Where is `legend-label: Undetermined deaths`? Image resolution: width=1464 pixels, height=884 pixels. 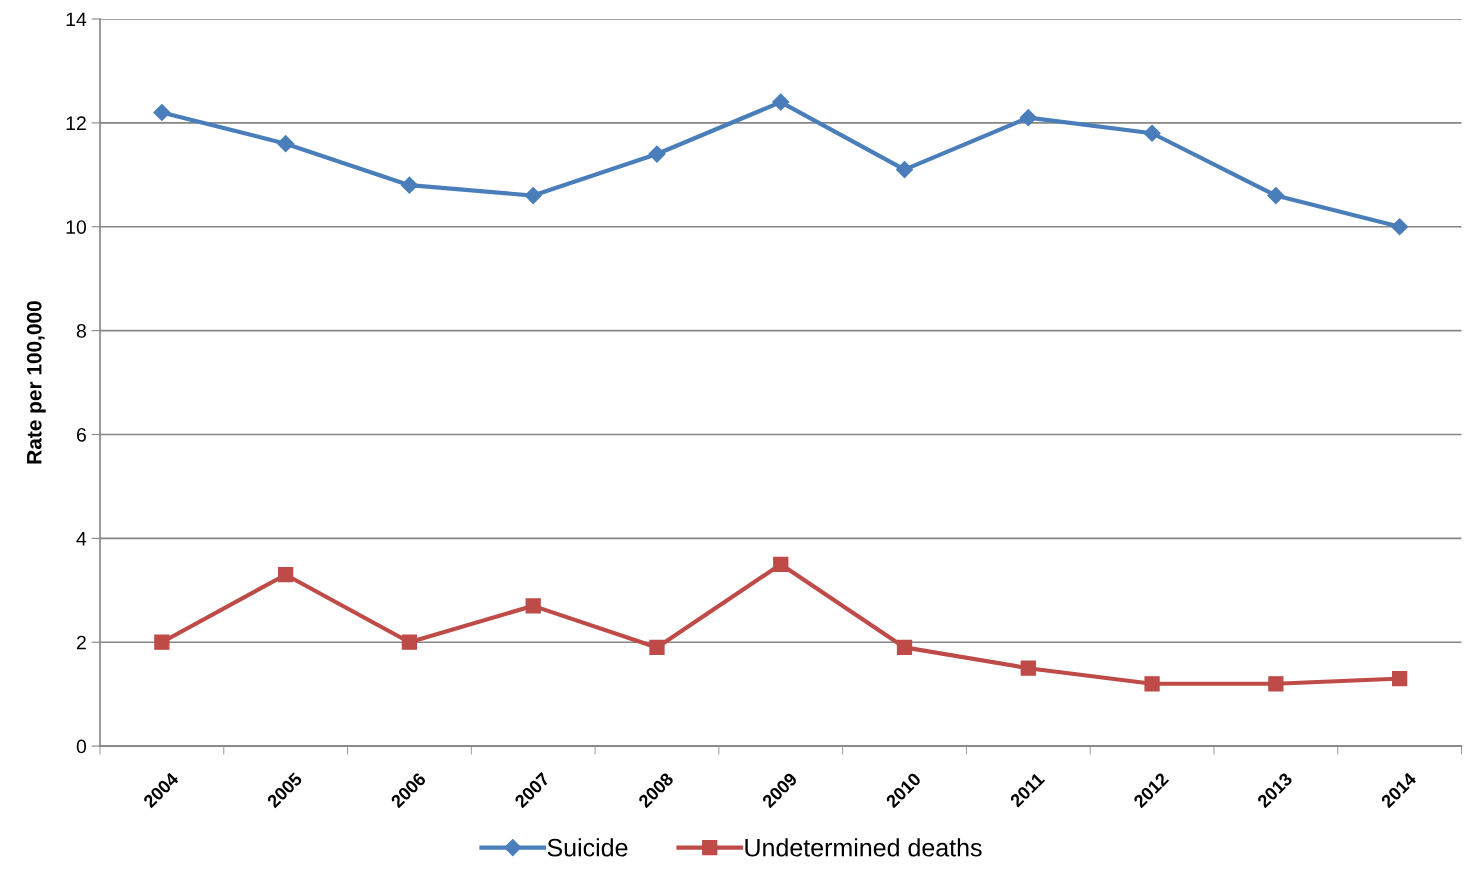 legend-label: Undetermined deaths is located at coordinates (863, 847).